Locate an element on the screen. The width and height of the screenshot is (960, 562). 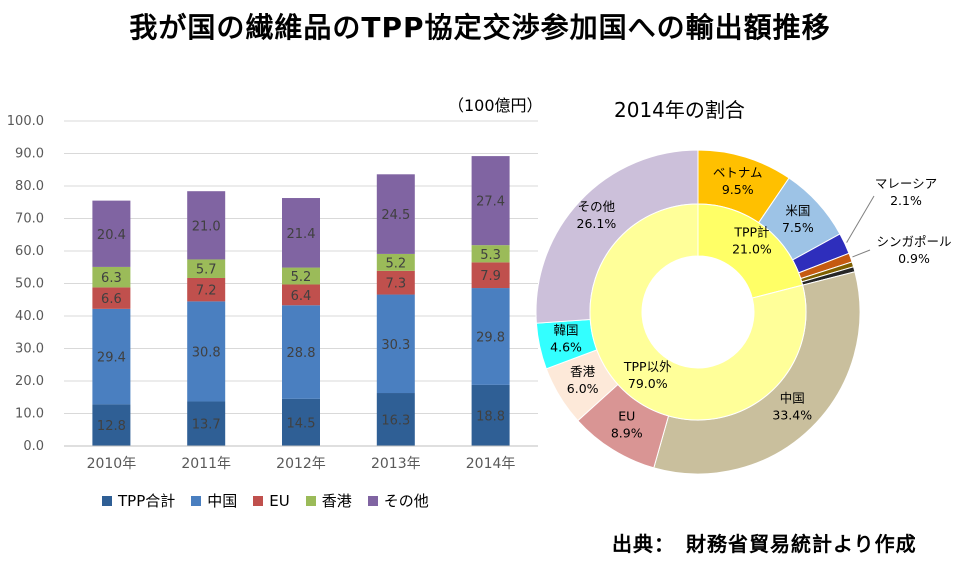
legend-item: TPP合計 is located at coordinates (138, 500).